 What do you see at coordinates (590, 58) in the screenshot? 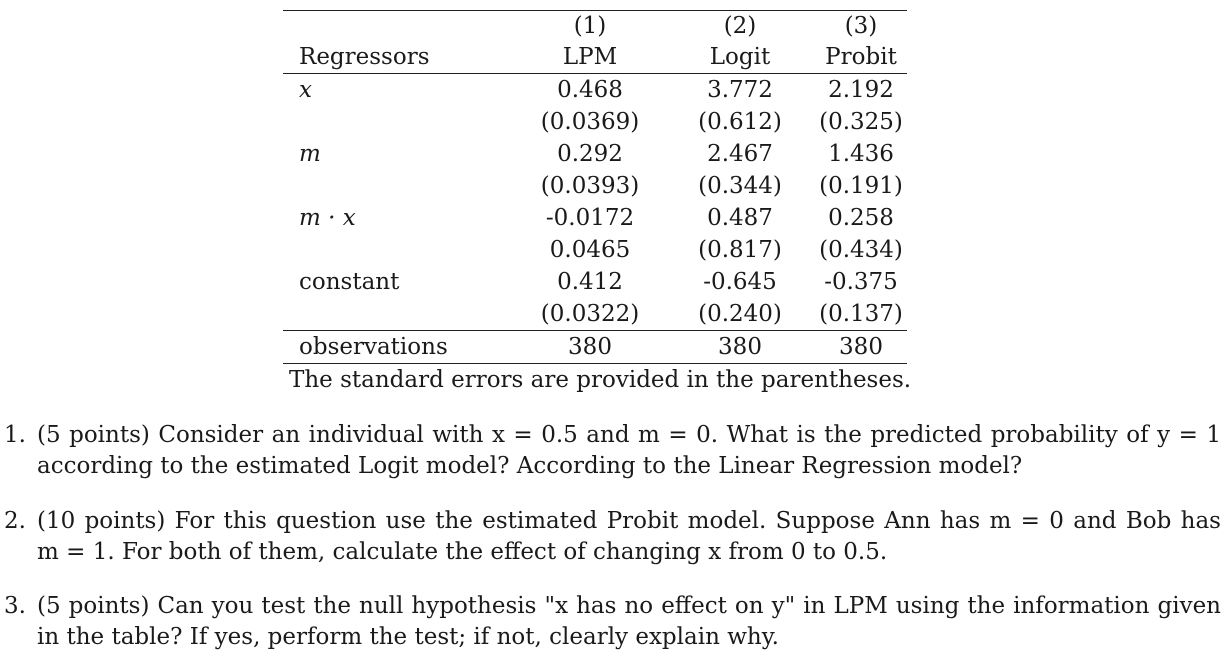
I see `col-name-lpm: LPM` at bounding box center [590, 58].